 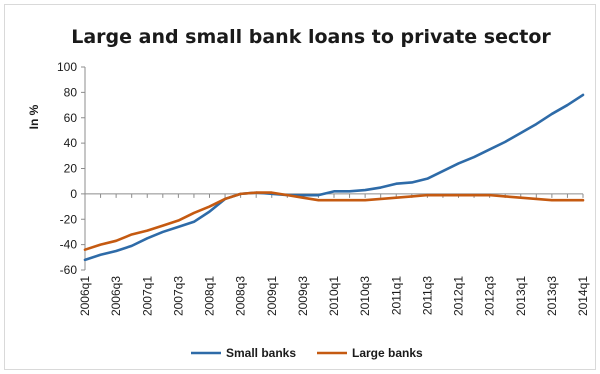 What do you see at coordinates (71, 92) in the screenshot?
I see `y-tick-label: 80` at bounding box center [71, 92].